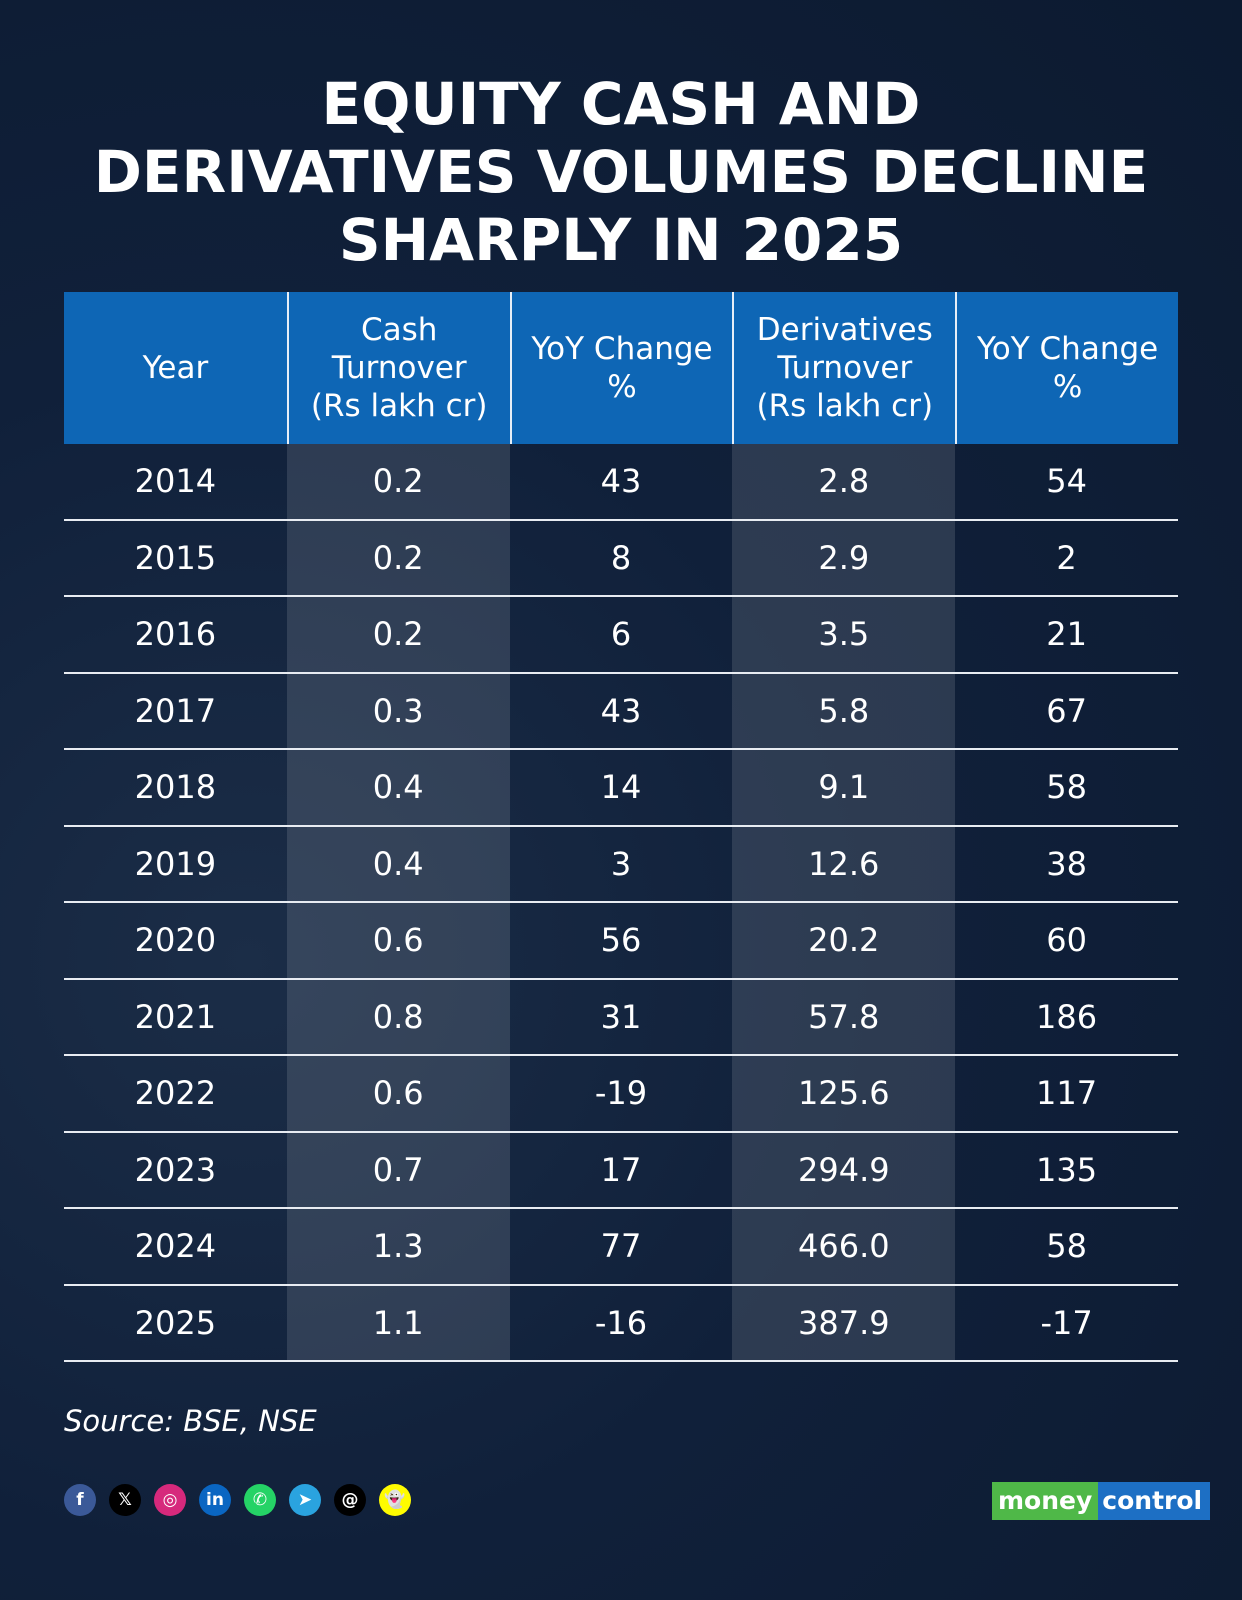 This screenshot has height=1600, width=1242. I want to click on table-row: 2020 0.6 56 20.2 60, so click(621, 941).